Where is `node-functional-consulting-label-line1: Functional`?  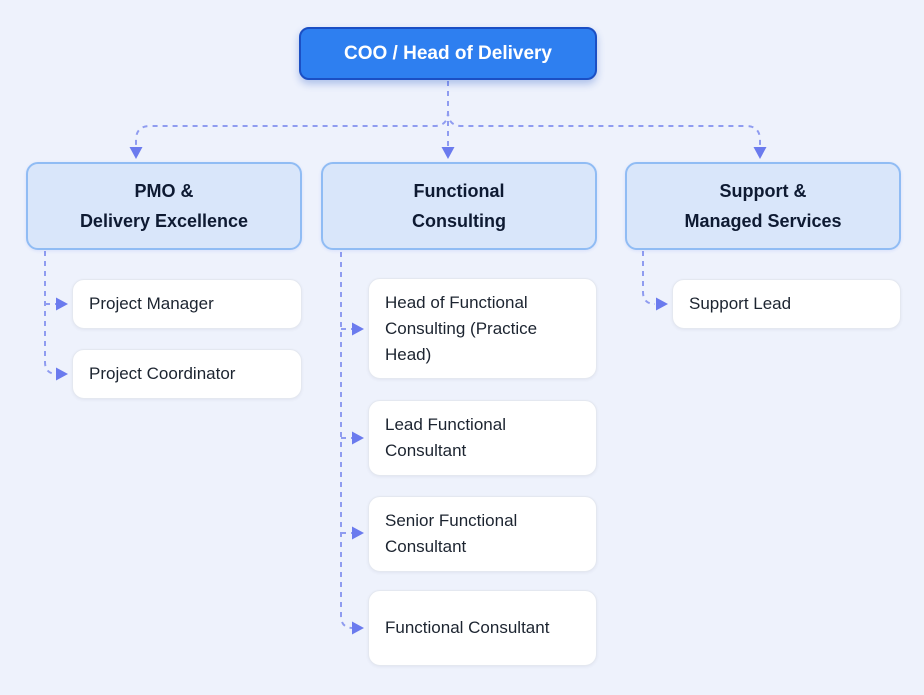
node-functional-consulting-label-line1: Functional is located at coordinates (459, 191).